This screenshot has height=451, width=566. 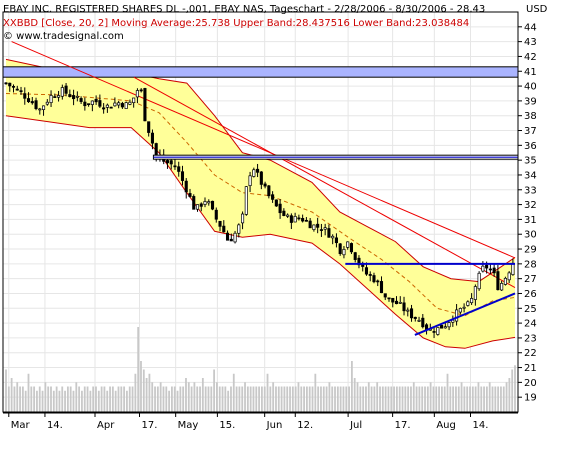 I want to click on y-tick-label: 38, so click(x=530, y=116).